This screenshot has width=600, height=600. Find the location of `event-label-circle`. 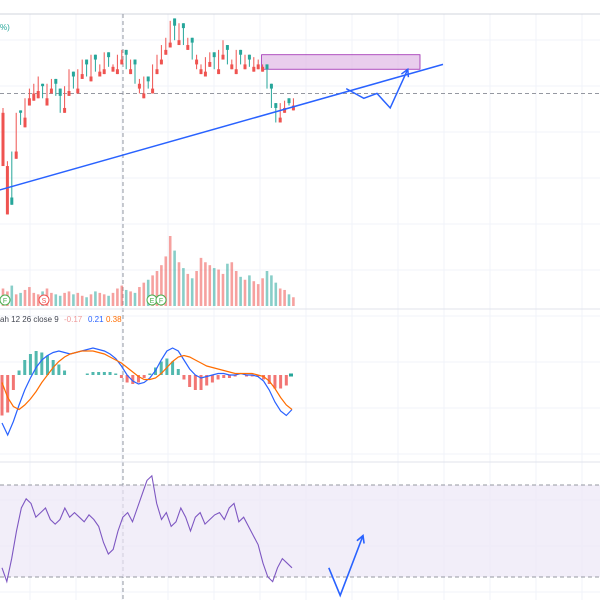

event-label-circle is located at coordinates (5, 300).